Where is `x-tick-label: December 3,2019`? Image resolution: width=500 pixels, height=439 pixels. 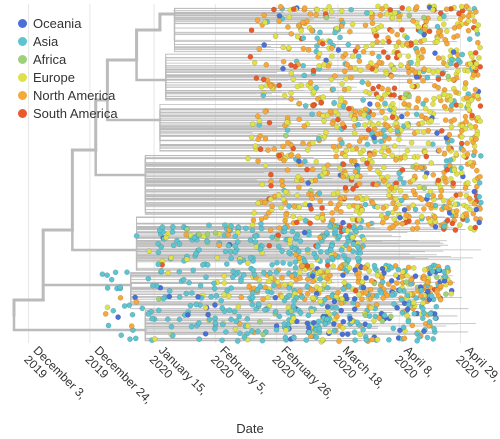 x-tick-label: December 3,2019 is located at coordinates (55, 377).